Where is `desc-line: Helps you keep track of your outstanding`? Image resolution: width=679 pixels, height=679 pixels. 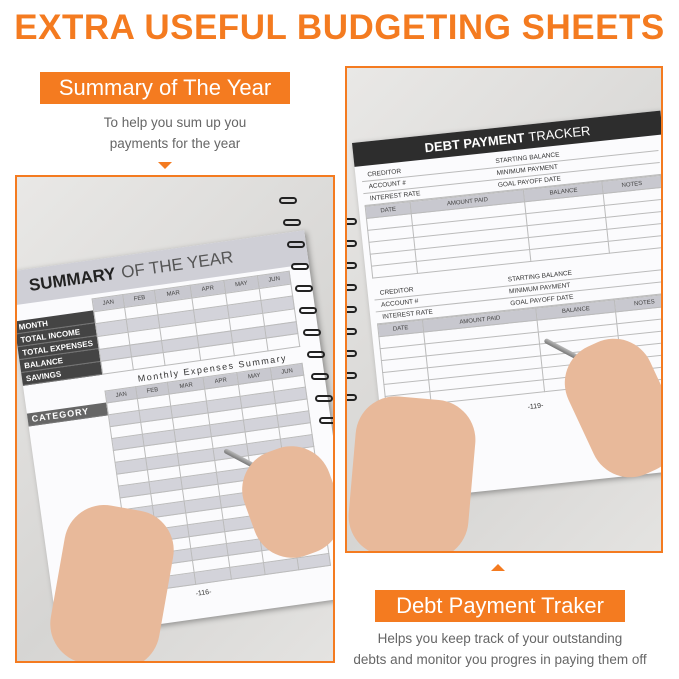
desc-line: Helps you keep track of your outstanding is located at coordinates (500, 638).